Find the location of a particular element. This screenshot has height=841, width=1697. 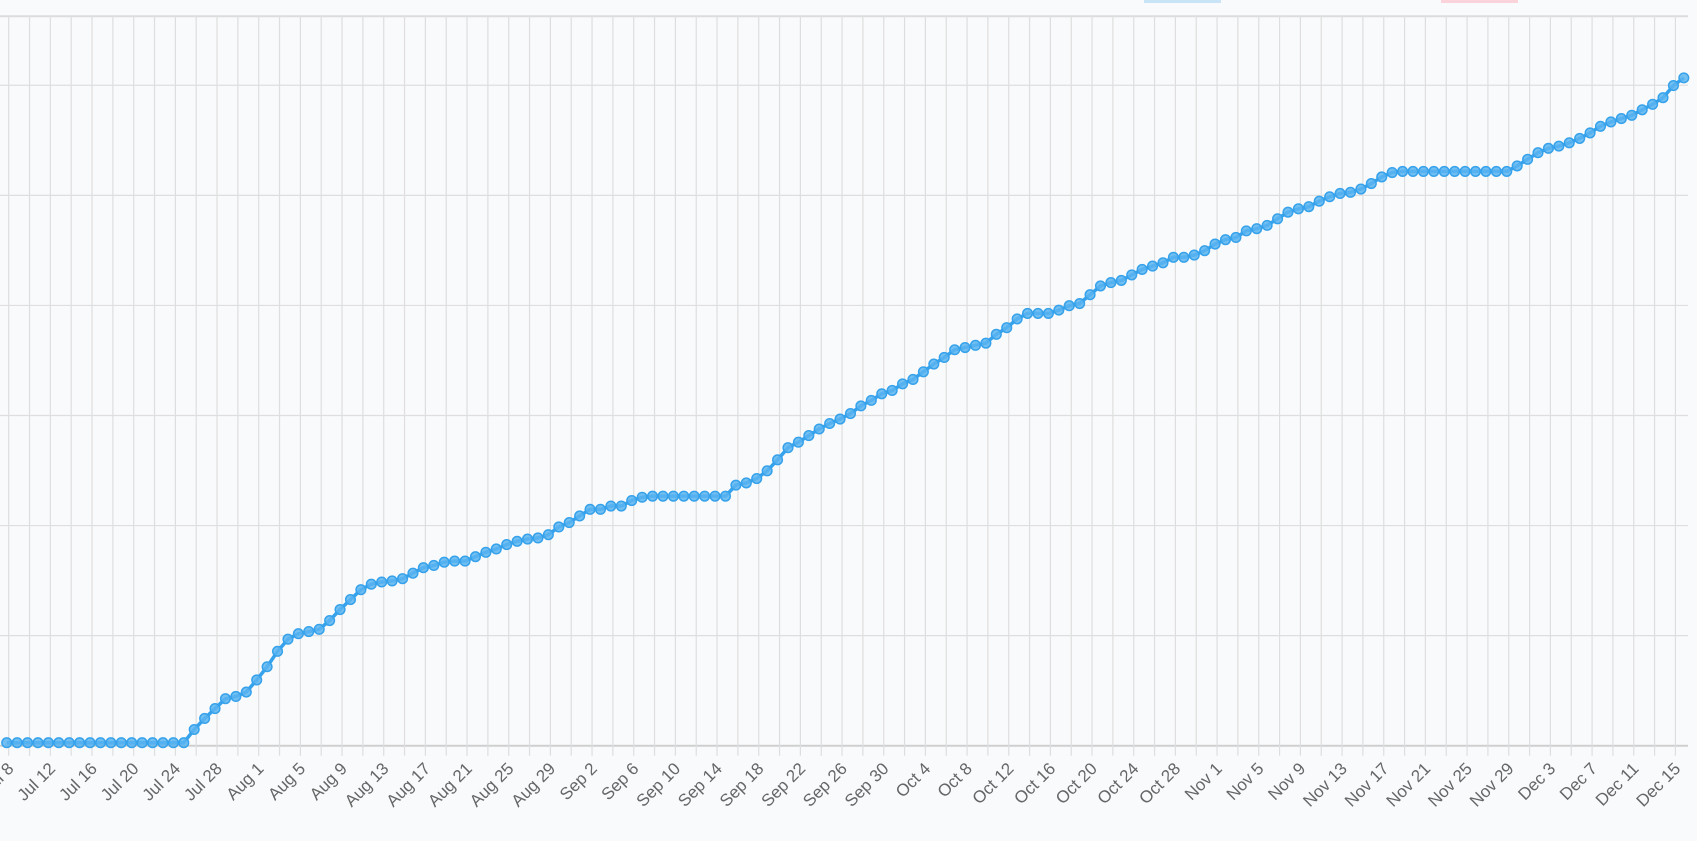

x-tick-label: Jul 12 is located at coordinates (37, 782).